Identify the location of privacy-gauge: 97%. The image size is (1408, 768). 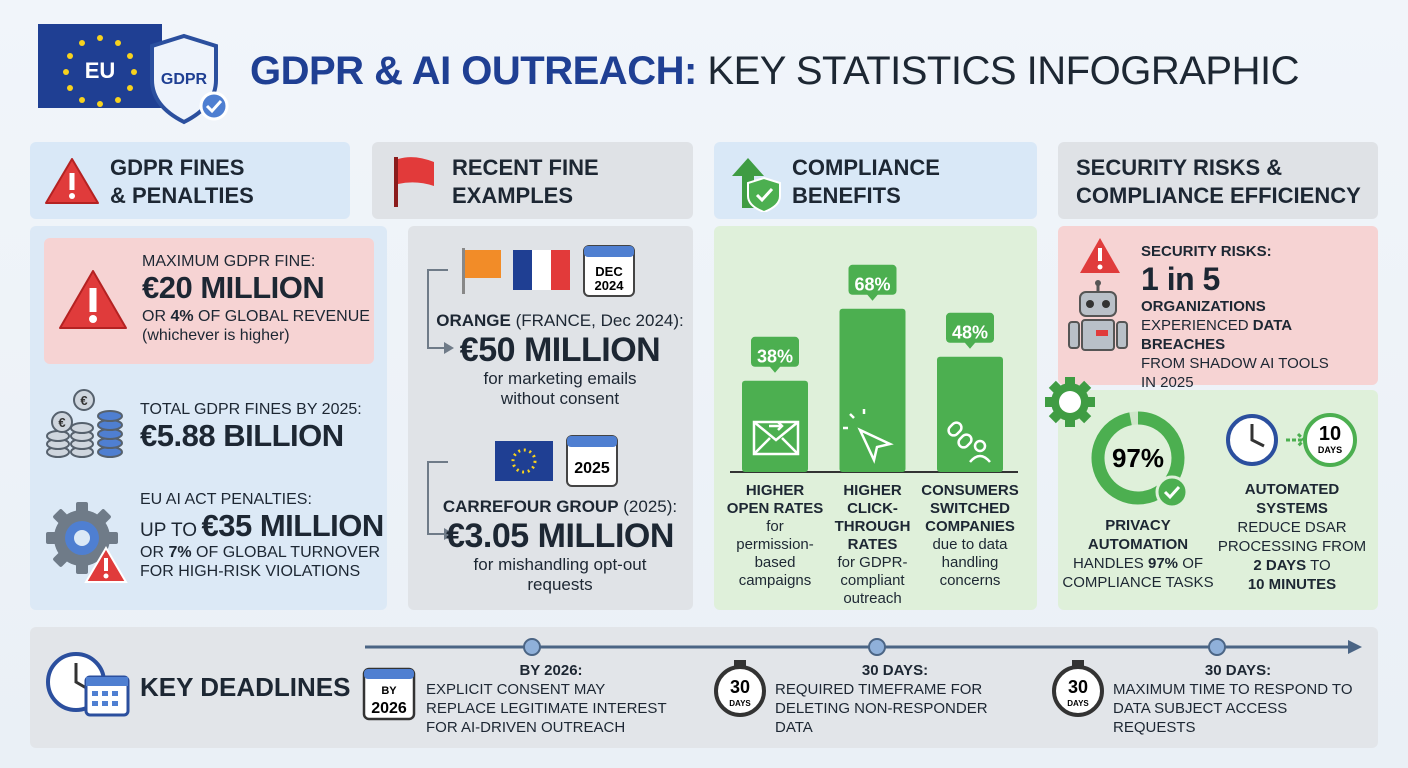
(1140, 460).